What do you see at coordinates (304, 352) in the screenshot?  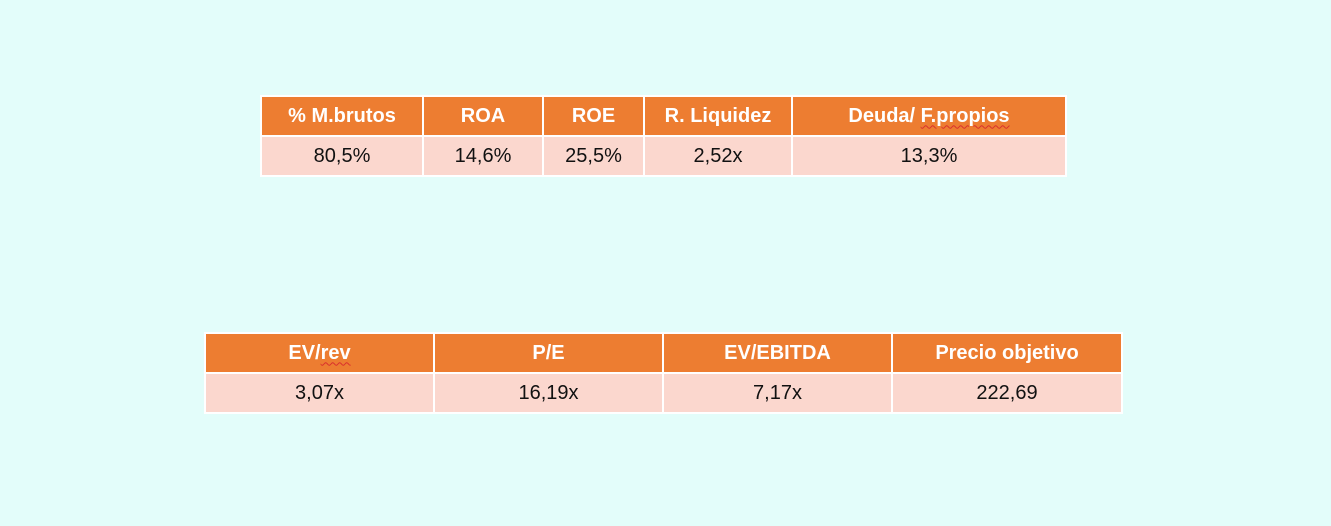 I see `header-ev-prefix: EV/` at bounding box center [304, 352].